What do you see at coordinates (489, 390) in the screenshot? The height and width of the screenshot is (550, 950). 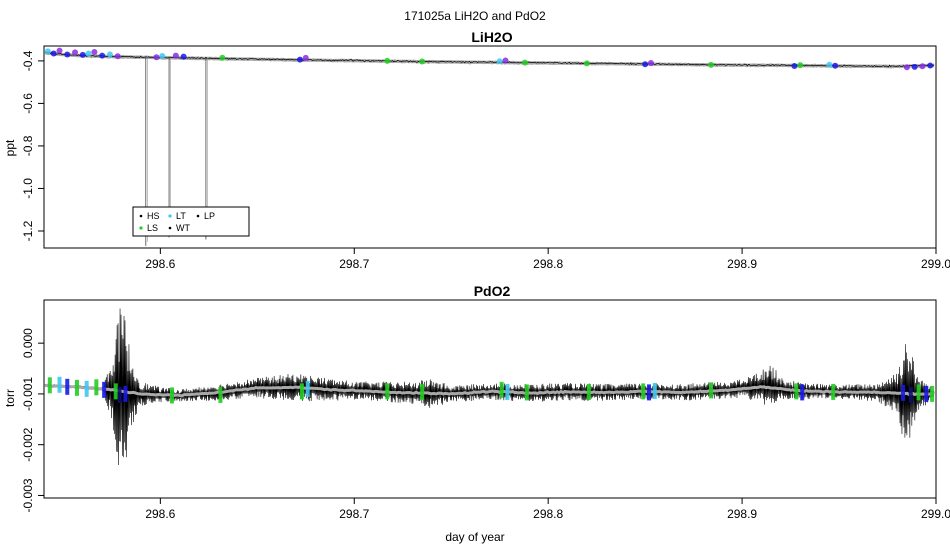 I see `pdo2-mean-line` at bounding box center [489, 390].